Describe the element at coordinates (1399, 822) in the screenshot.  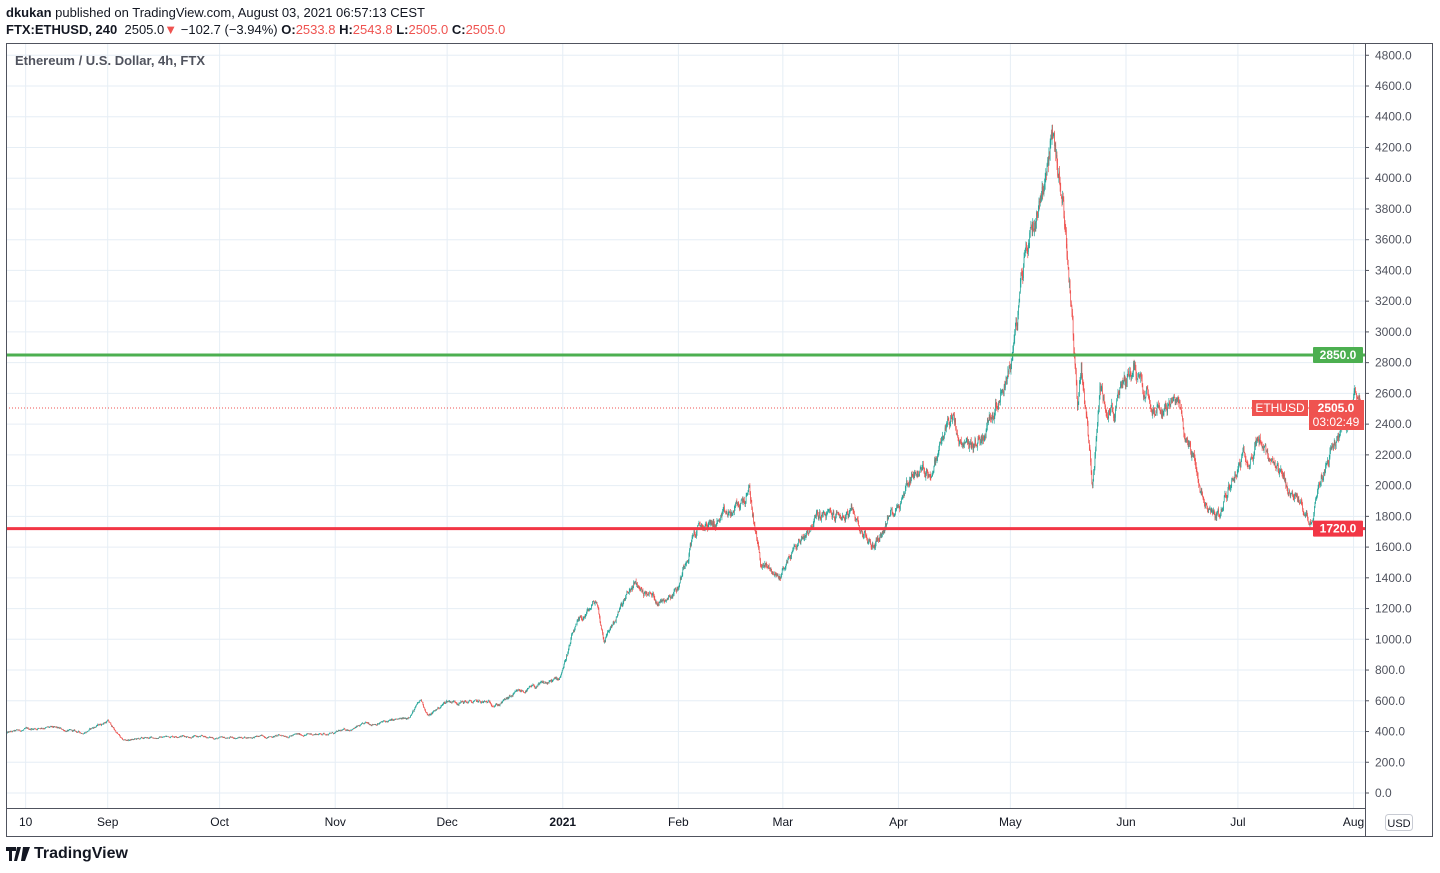
I see `currency-button: USD` at that location.